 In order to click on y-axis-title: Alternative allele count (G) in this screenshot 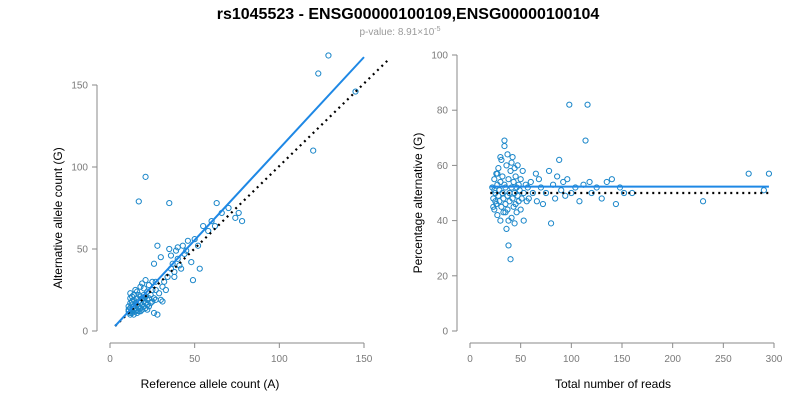, I will do `click(58, 217)`.